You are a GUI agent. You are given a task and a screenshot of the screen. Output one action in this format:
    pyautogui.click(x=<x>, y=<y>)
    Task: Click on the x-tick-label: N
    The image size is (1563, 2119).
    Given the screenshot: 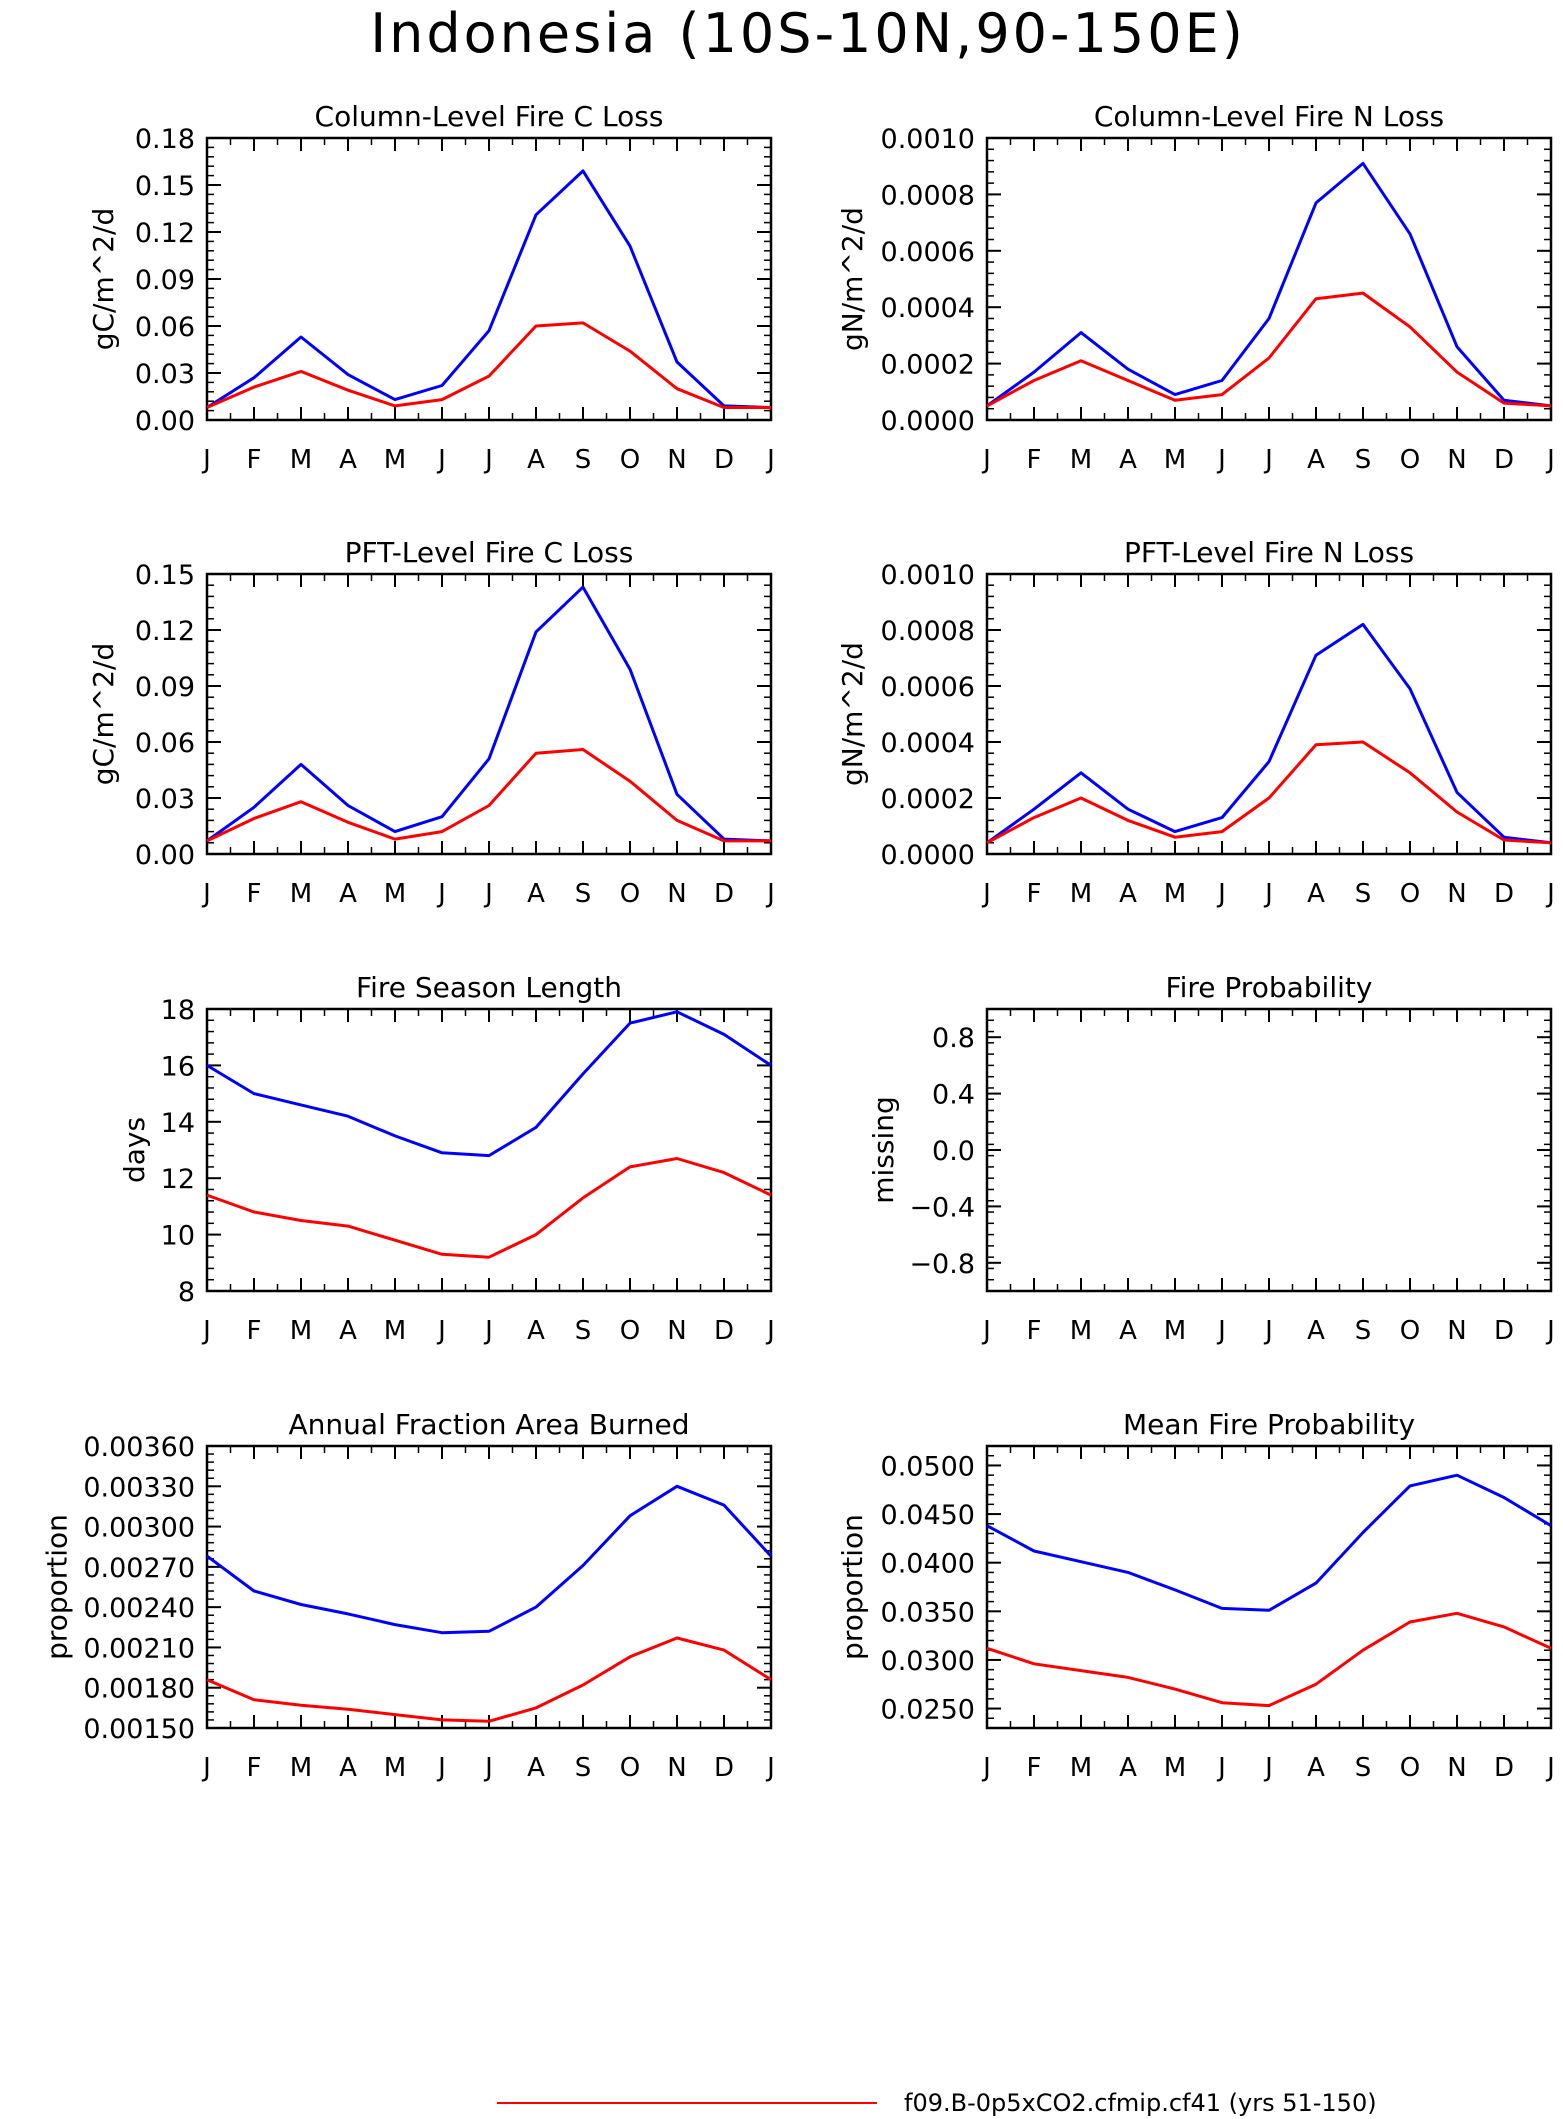 What is the action you would take?
    pyautogui.click(x=676, y=460)
    